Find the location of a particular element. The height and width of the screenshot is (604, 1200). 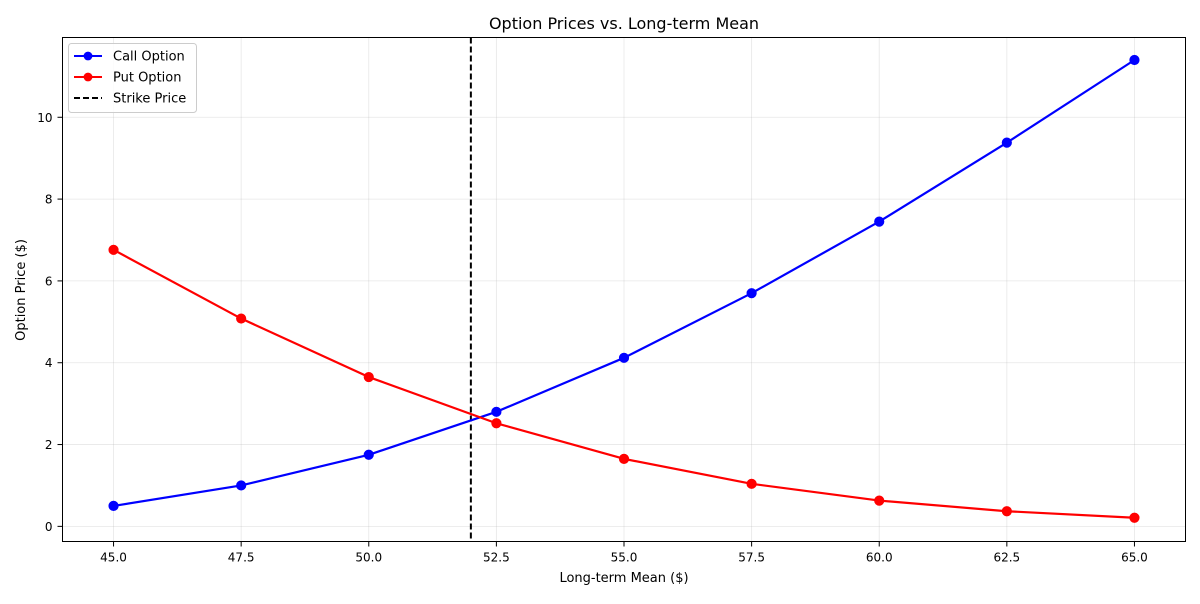

y-axis: 0 2 4 6 8 10 is located at coordinates (50, 322).